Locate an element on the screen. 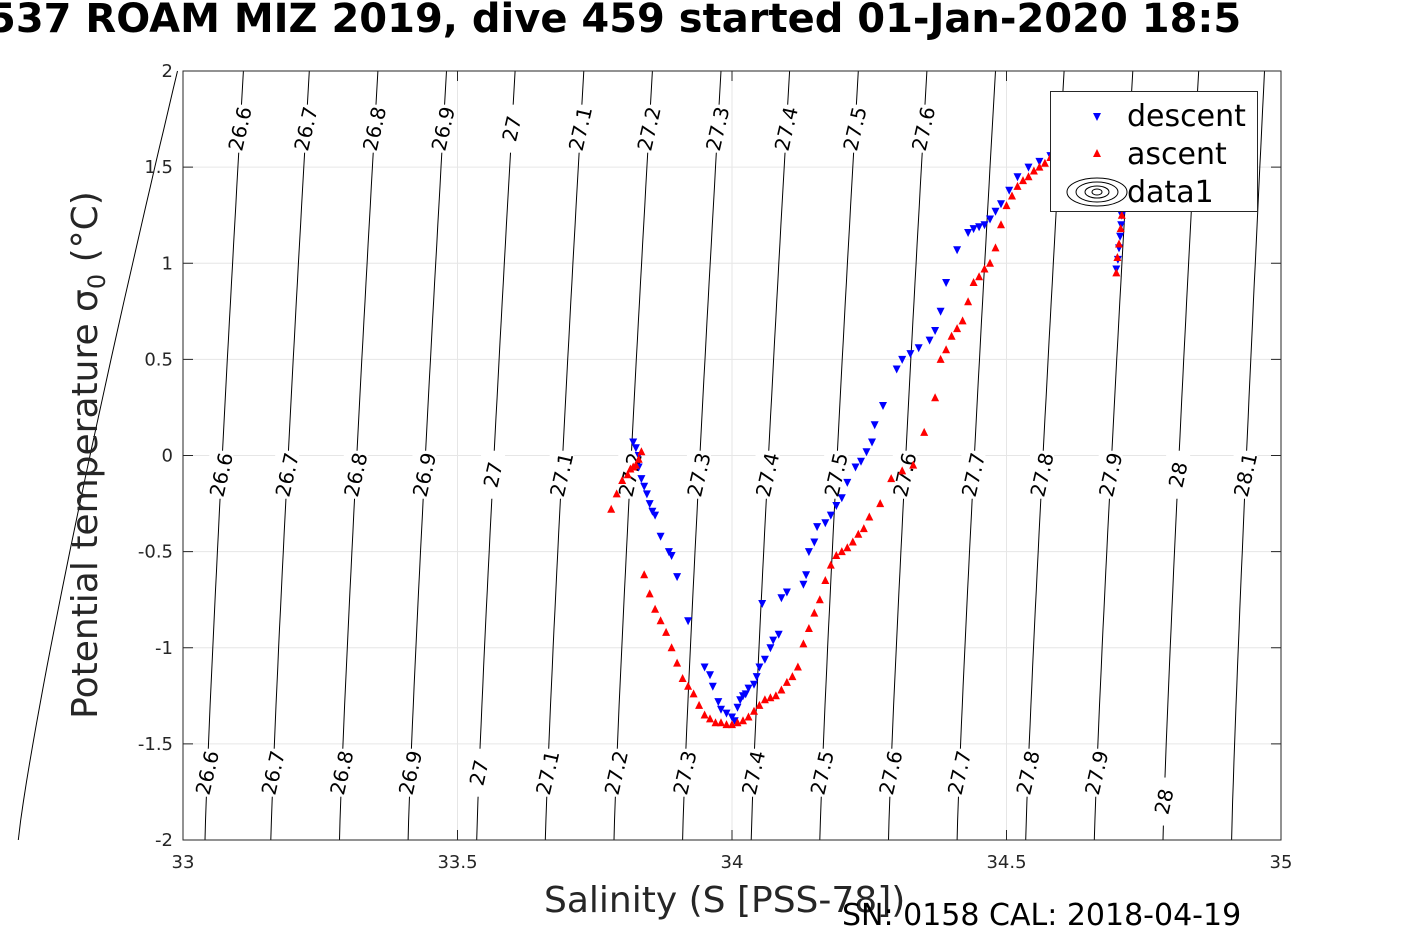 The height and width of the screenshot is (945, 1417). y-tick-label: 1 is located at coordinates (167, 263).